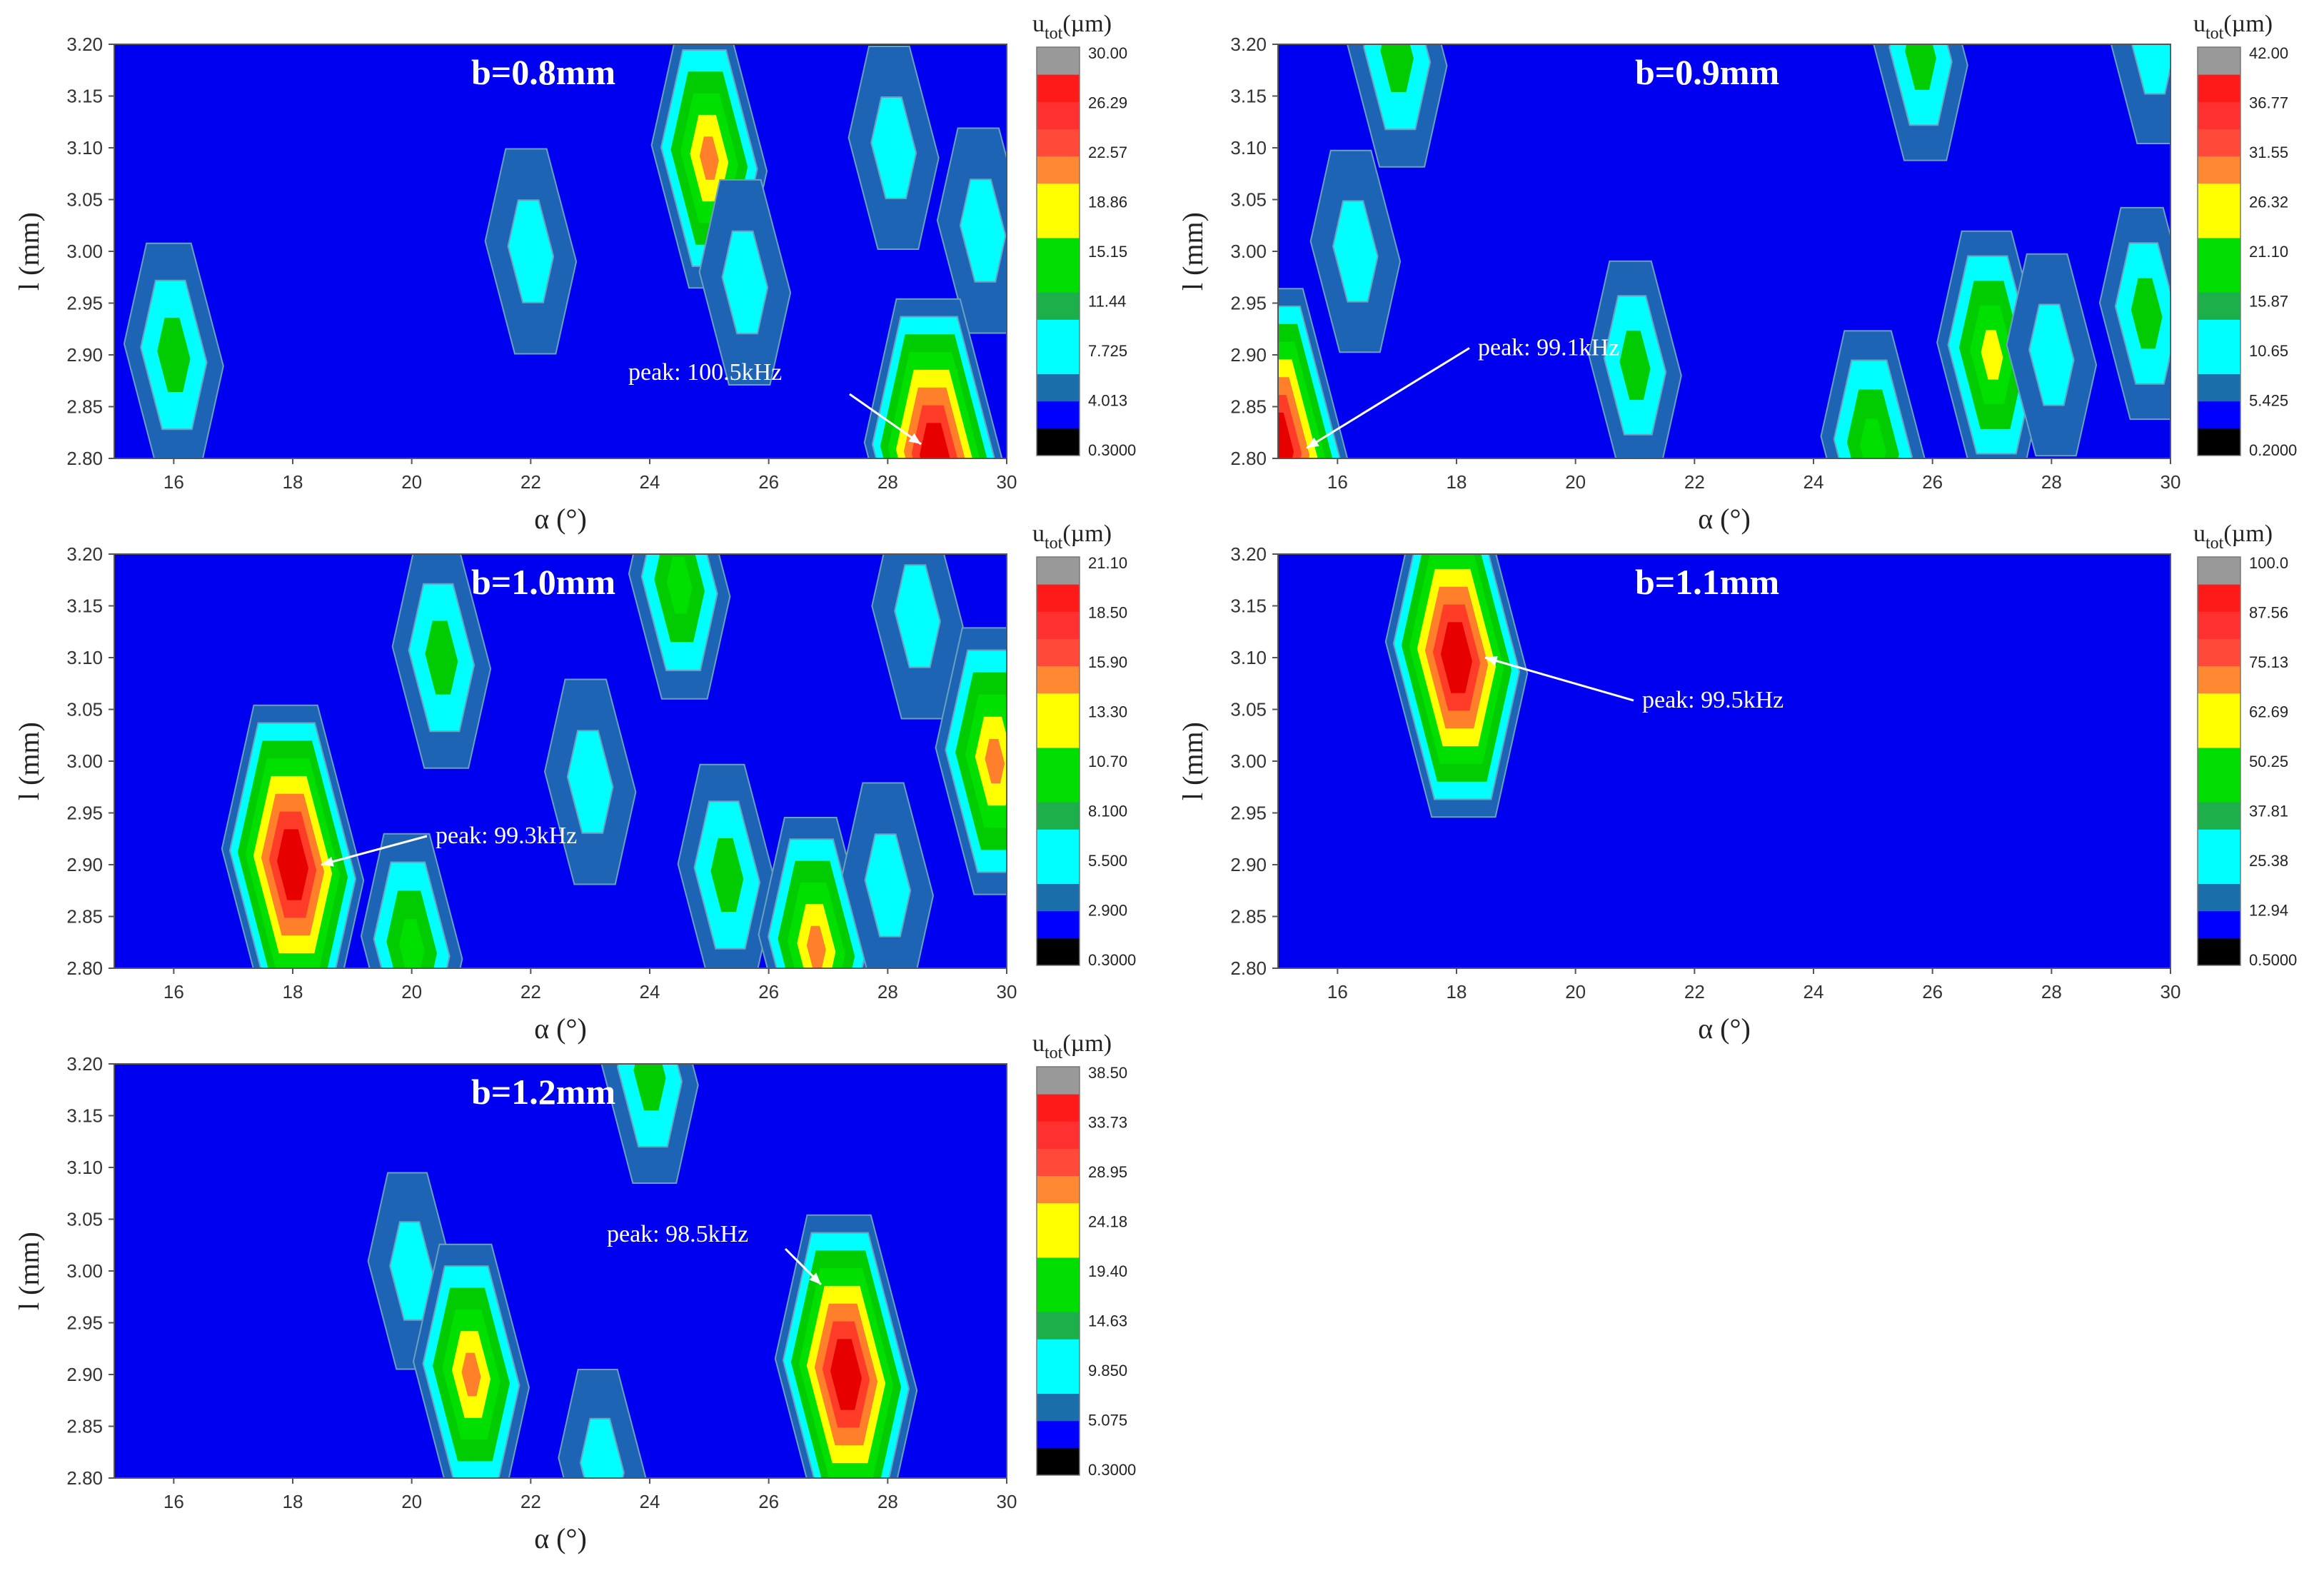 Image resolution: width=2324 pixels, height=1573 pixels. What do you see at coordinates (1549, 348) in the screenshot?
I see `peak-annotation: peak: 99.1kHz` at bounding box center [1549, 348].